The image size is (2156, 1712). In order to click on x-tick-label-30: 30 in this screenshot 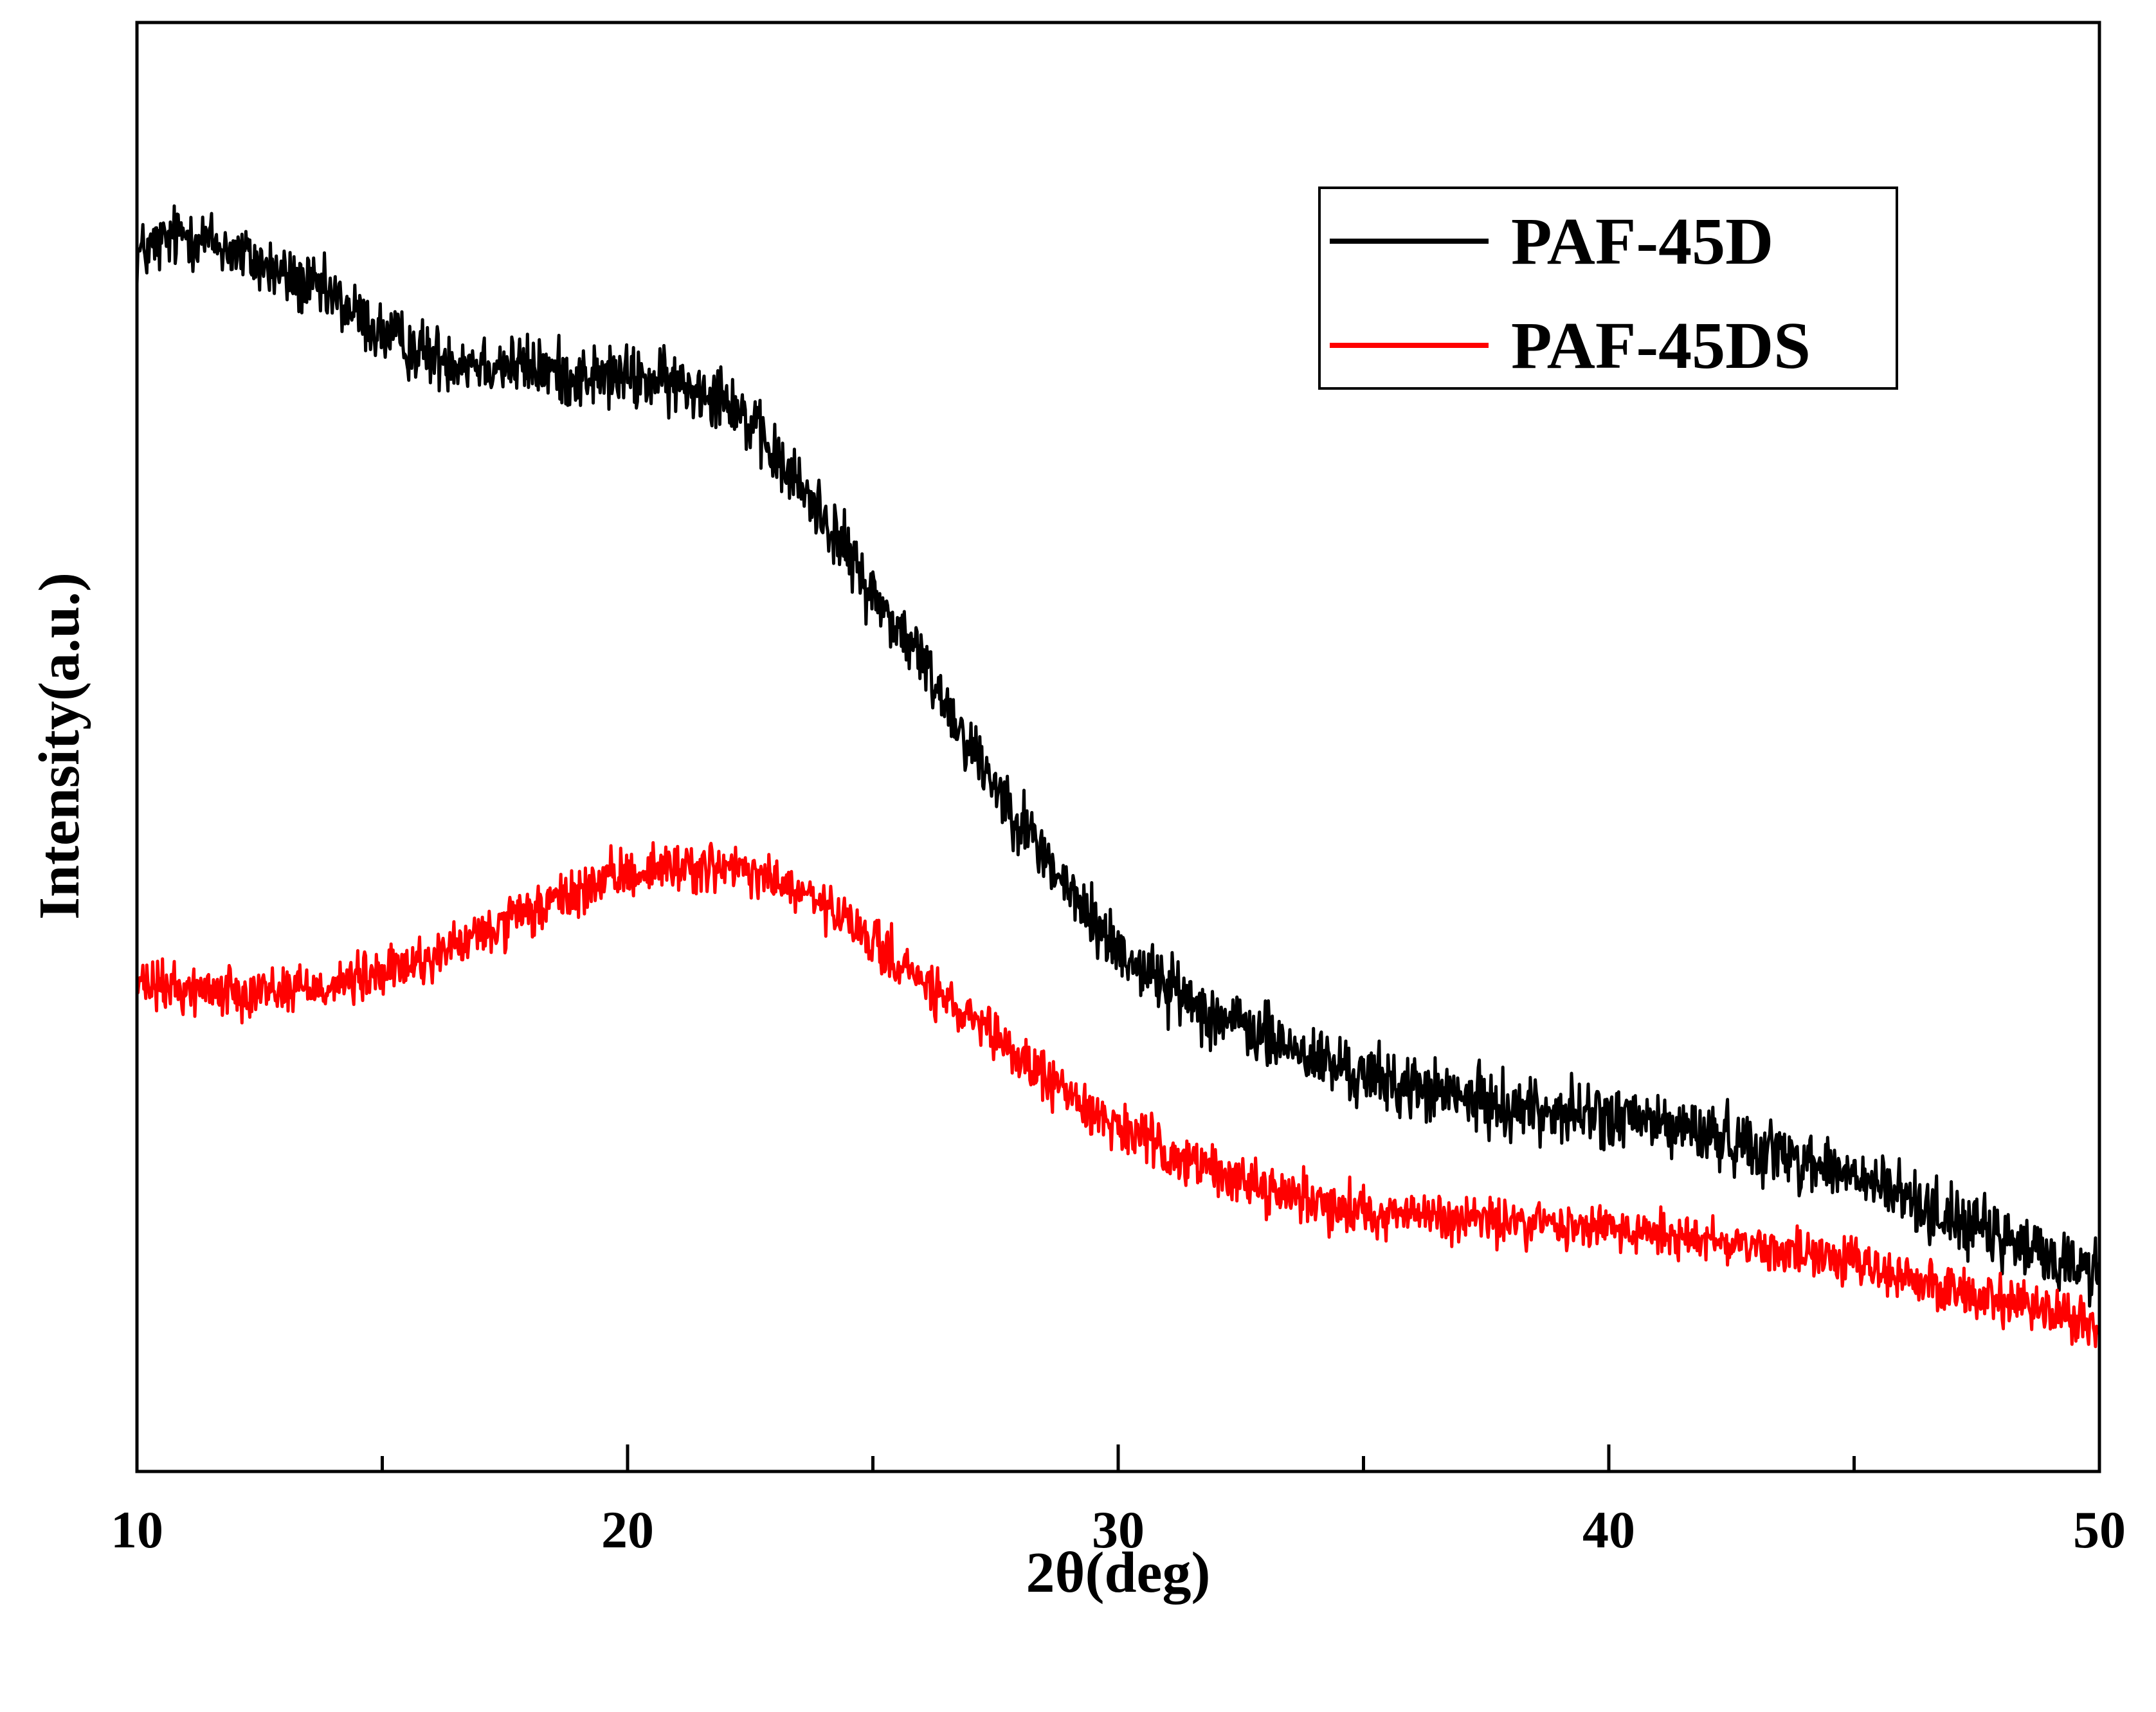, I will do `click(1118, 1529)`.